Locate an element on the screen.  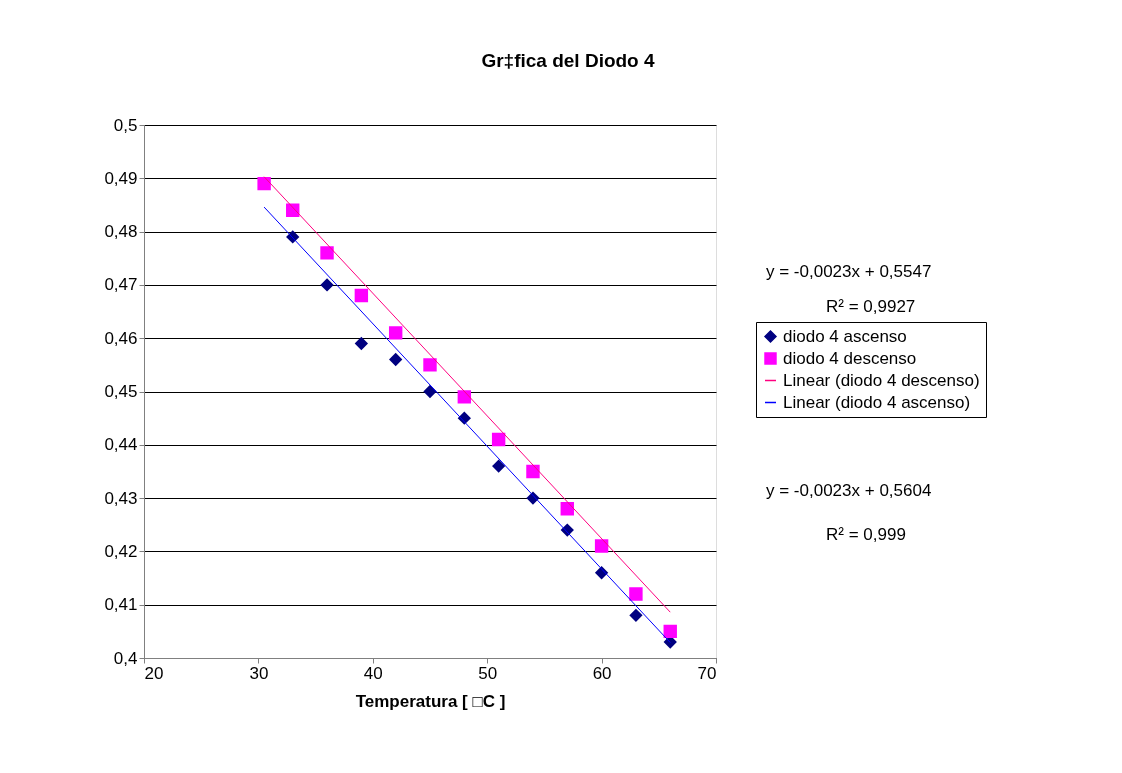
y-tick-label: 0,42 is located at coordinates (121, 551).